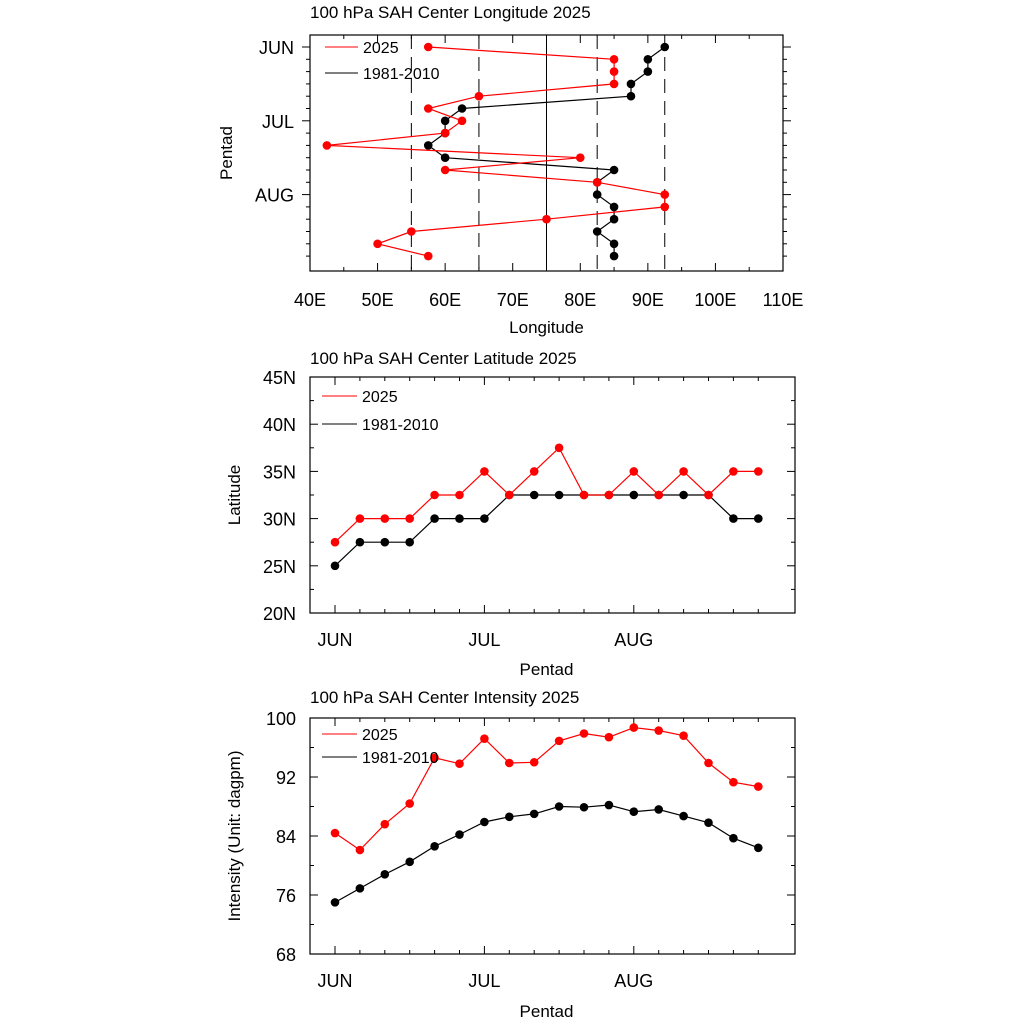 The image size is (1024, 1024). I want to click on latitude-y-axis-label: Latitude, so click(234, 495).